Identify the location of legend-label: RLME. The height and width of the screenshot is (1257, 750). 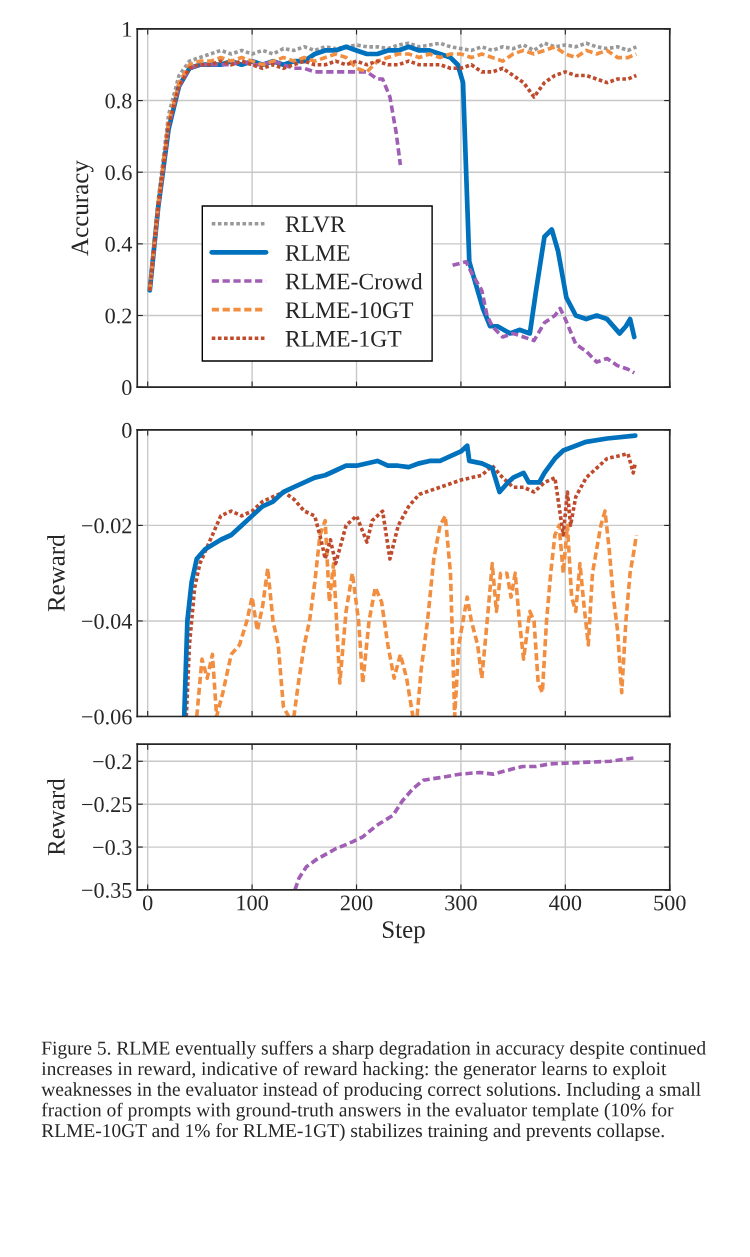
(317, 253).